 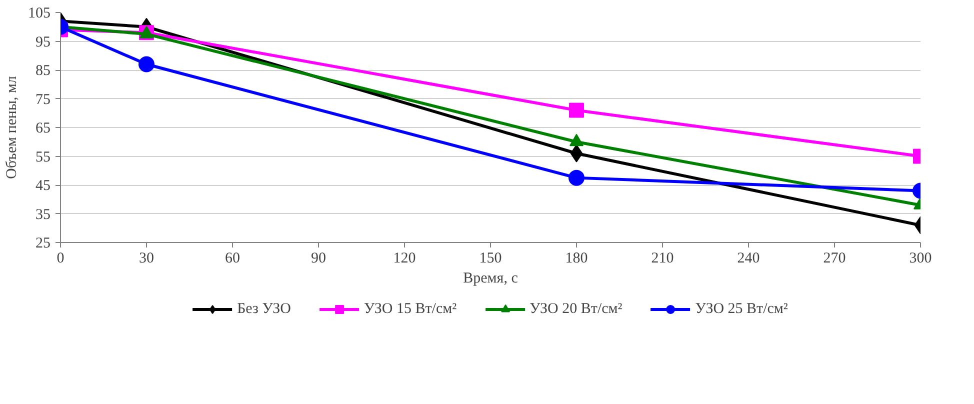 I want to click on y-tick-label: 45, so click(x=43, y=186).